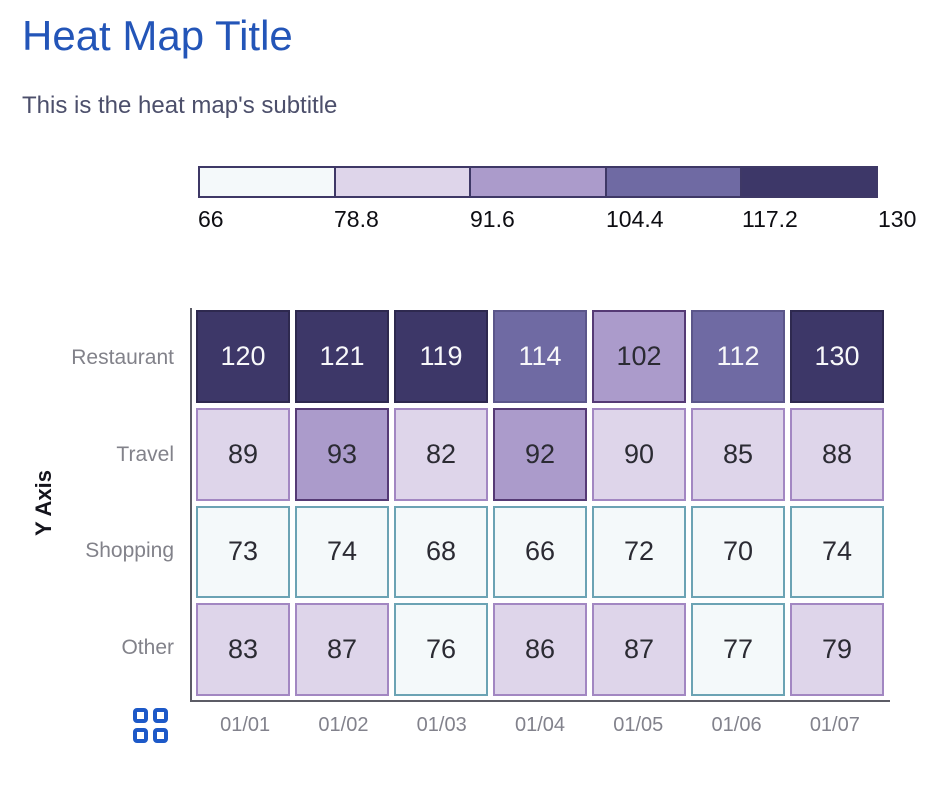 This screenshot has width=942, height=790. I want to click on legend-stop-label: 130, so click(897, 219).